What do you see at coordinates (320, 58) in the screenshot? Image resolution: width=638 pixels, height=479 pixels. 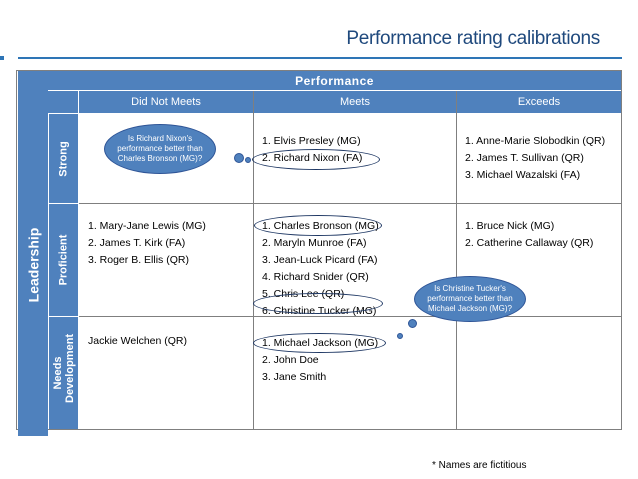 I see `title-rule` at bounding box center [320, 58].